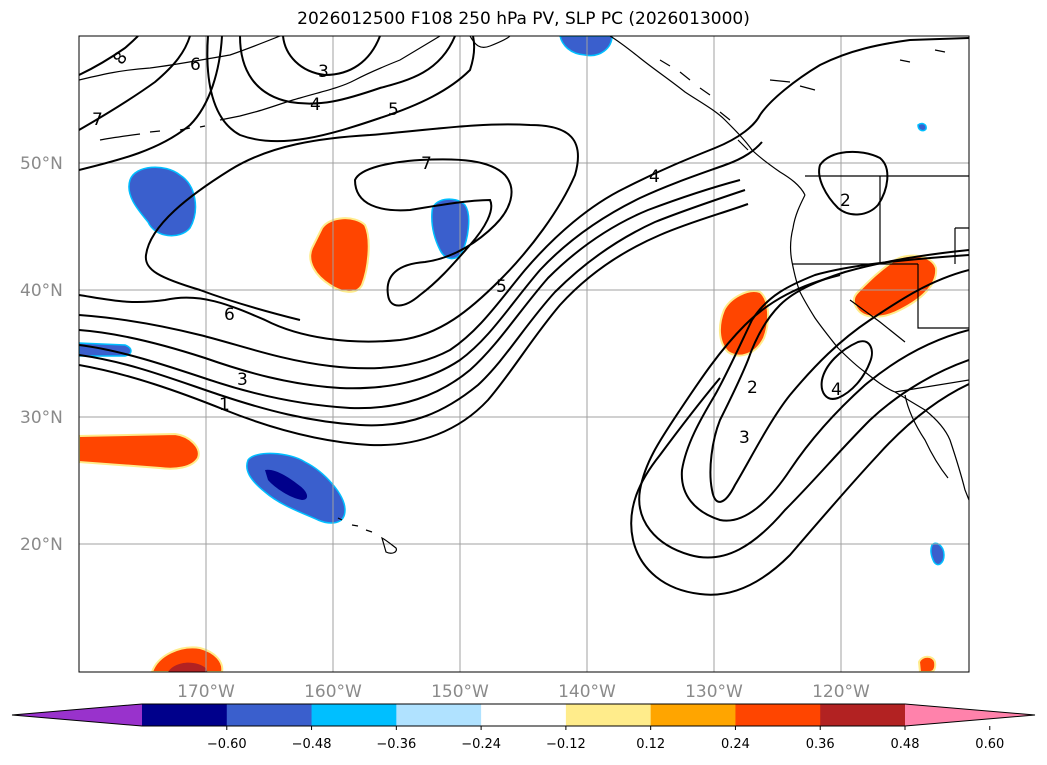 Image resolution: width=1047 pixels, height=765 pixels. What do you see at coordinates (460, 692) in the screenshot?
I see `lon-label: 150°W` at bounding box center [460, 692].